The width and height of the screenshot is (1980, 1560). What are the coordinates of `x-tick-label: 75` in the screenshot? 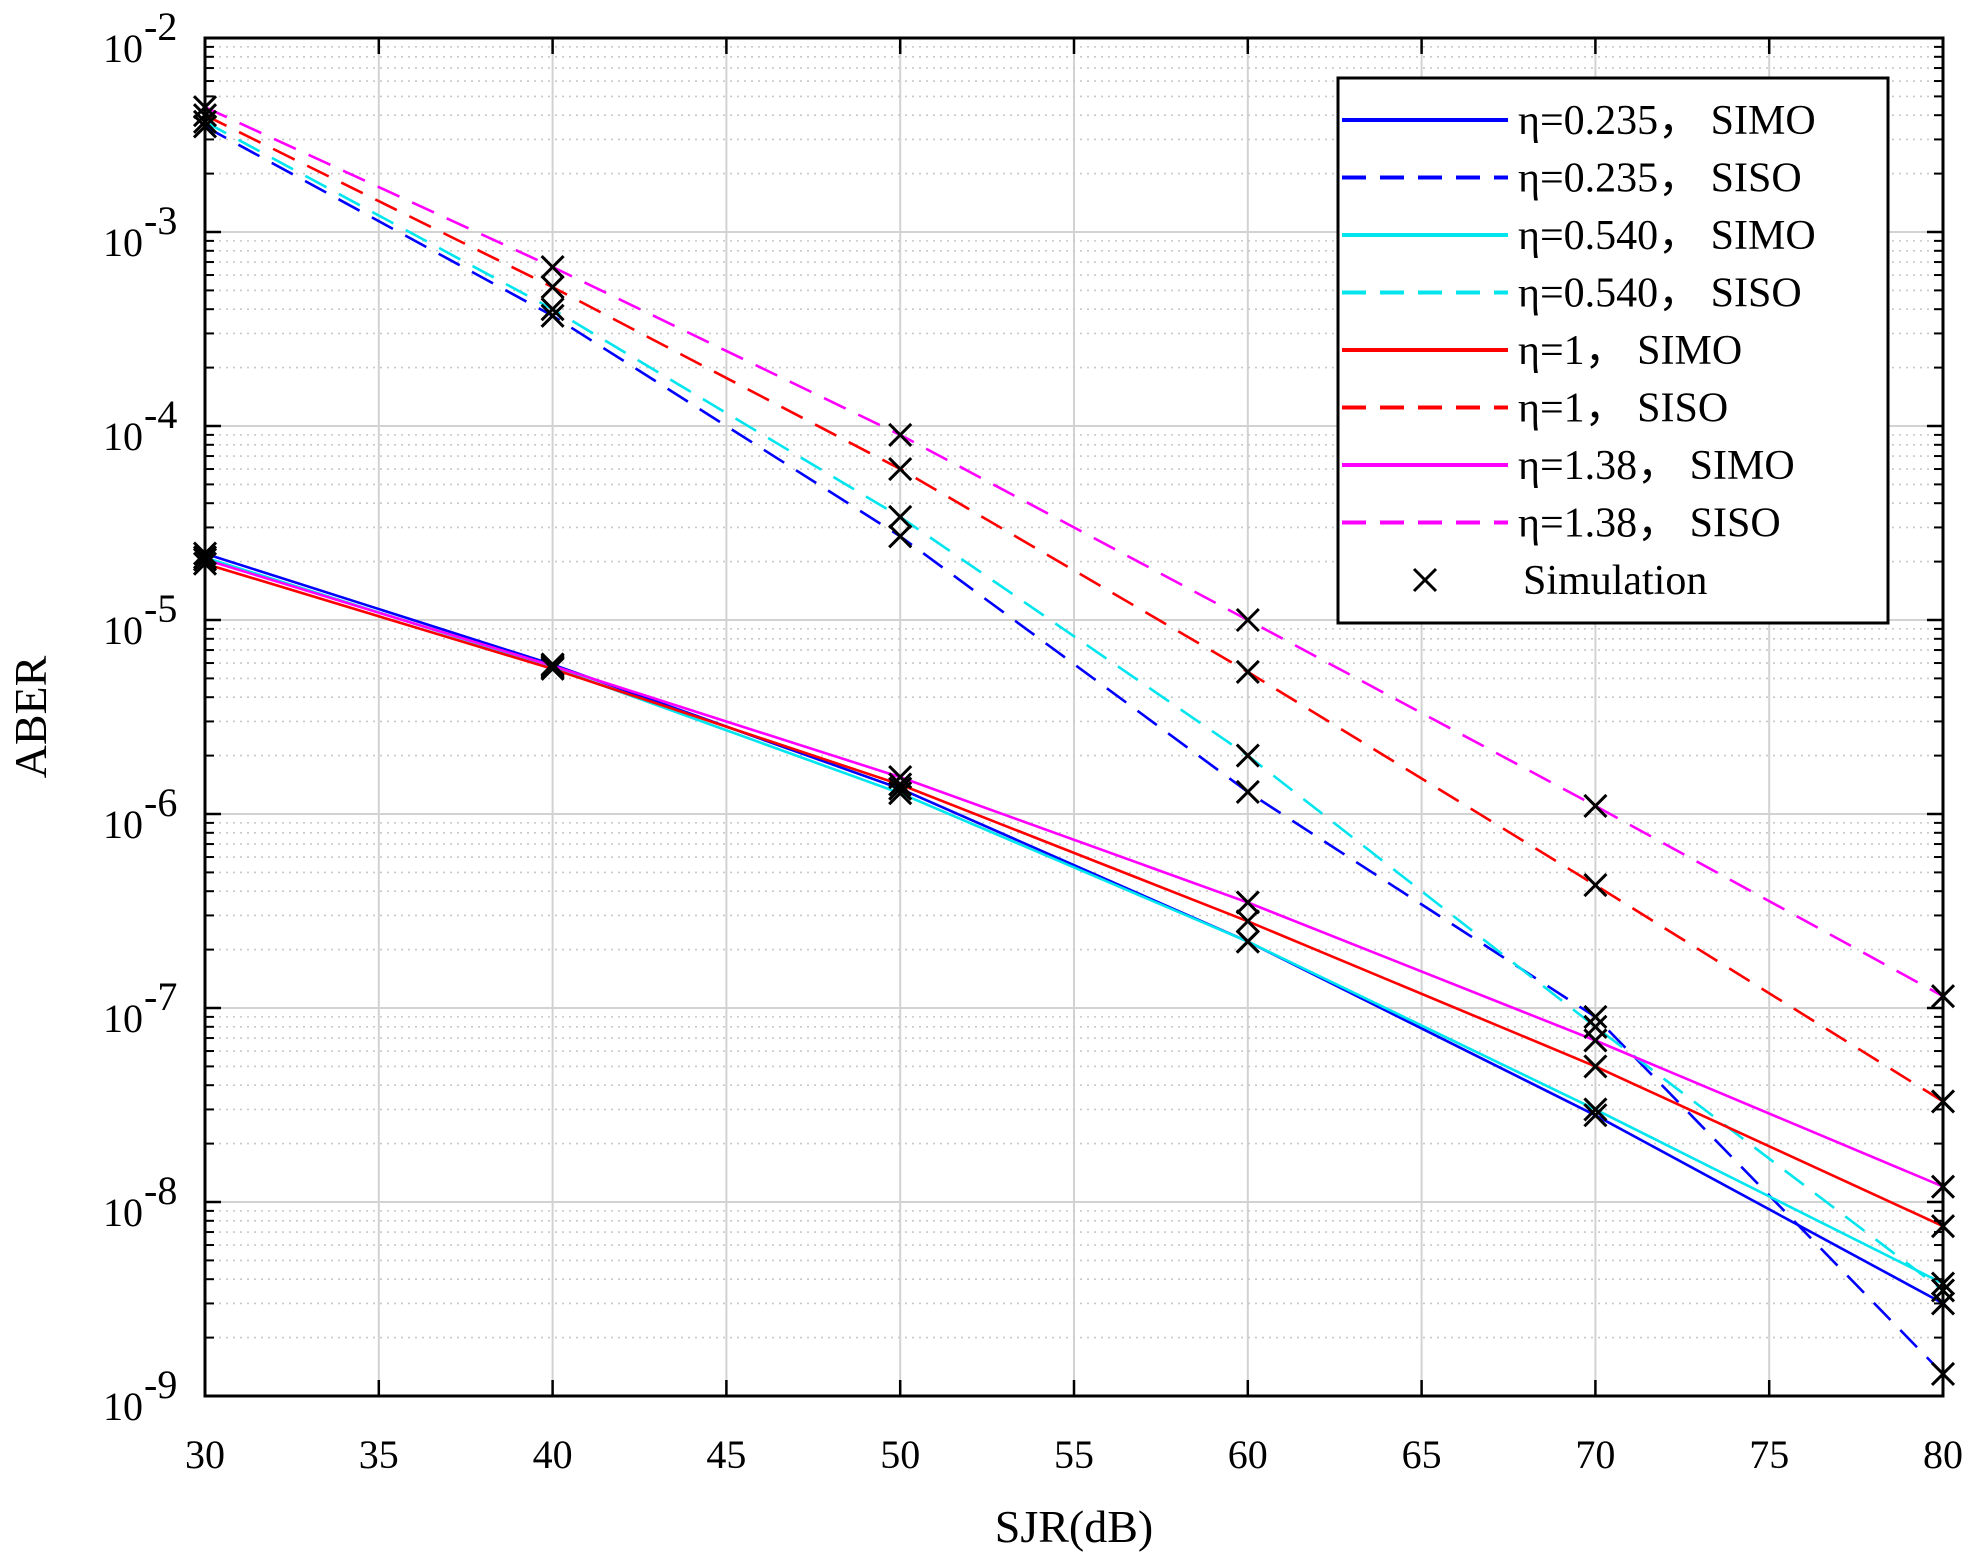 It's located at (1769, 1454).